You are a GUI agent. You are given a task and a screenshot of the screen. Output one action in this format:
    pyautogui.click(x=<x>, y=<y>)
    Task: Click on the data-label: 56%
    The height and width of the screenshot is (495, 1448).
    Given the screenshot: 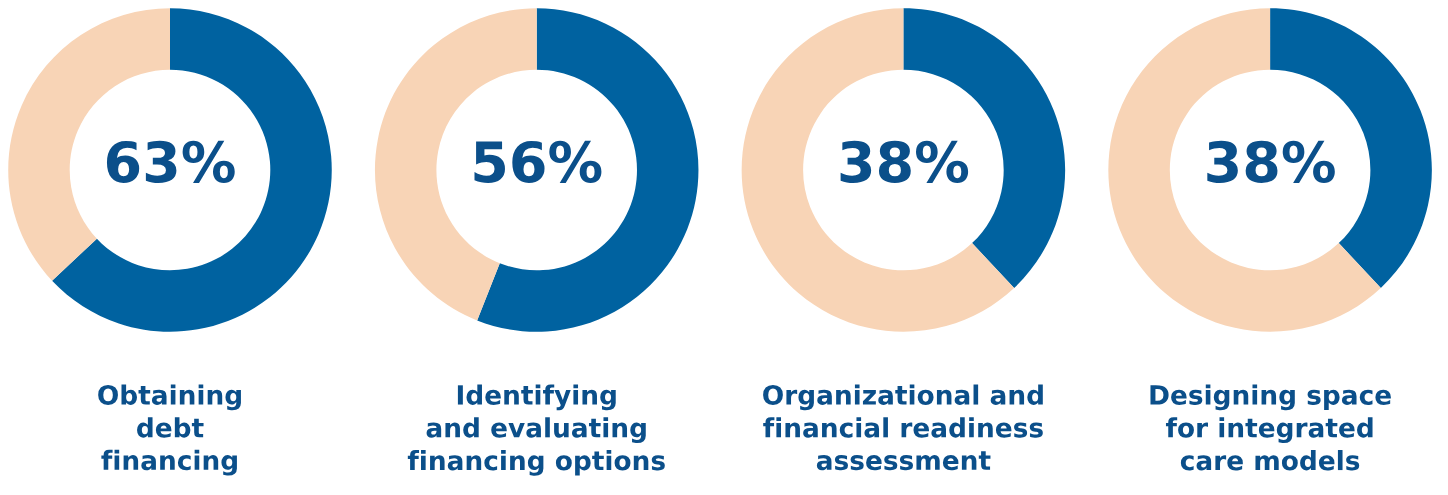 What is the action you would take?
    pyautogui.click(x=538, y=161)
    